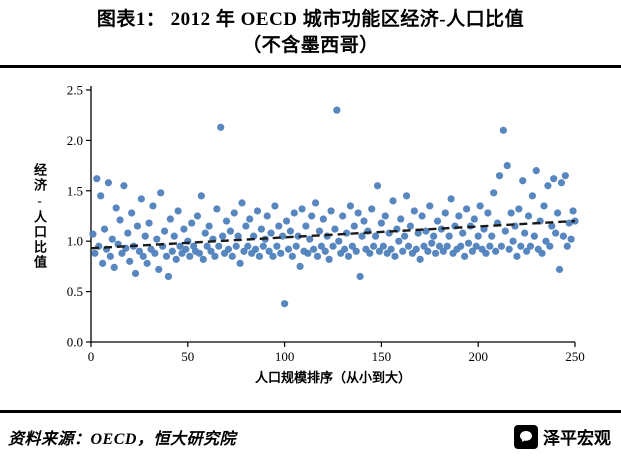 Image resolution: width=621 pixels, height=457 pixels. What do you see at coordinates (577, 438) in the screenshot?
I see `brand-name: 泽平宏观` at bounding box center [577, 438].